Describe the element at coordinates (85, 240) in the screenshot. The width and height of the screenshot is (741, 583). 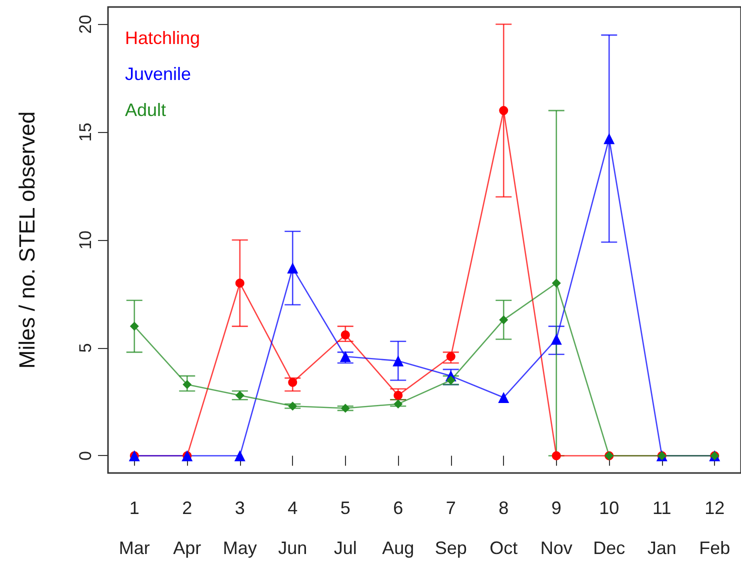
I see `y-tick-label: 10` at that location.